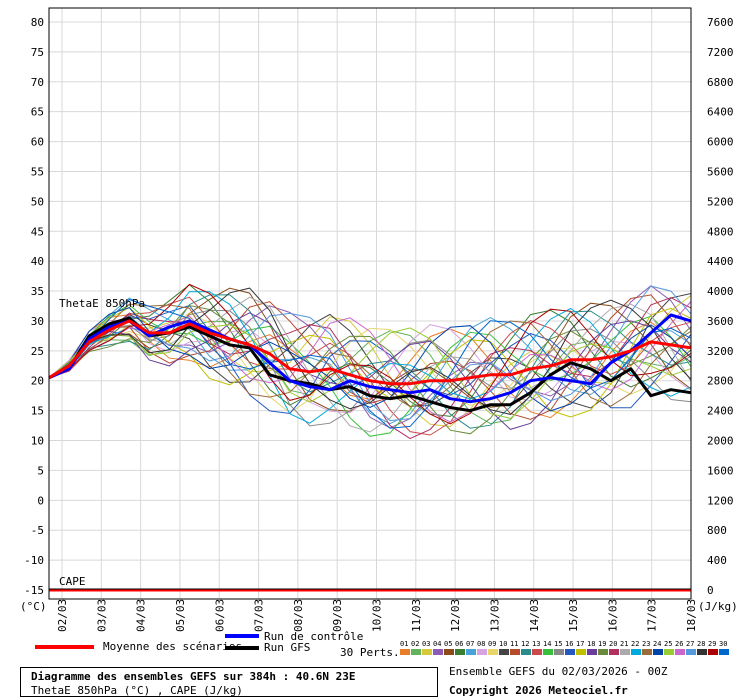 The image size is (740, 700). What do you see at coordinates (437, 644) in the screenshot?
I see `pert-legend-number: 04` at bounding box center [437, 644].